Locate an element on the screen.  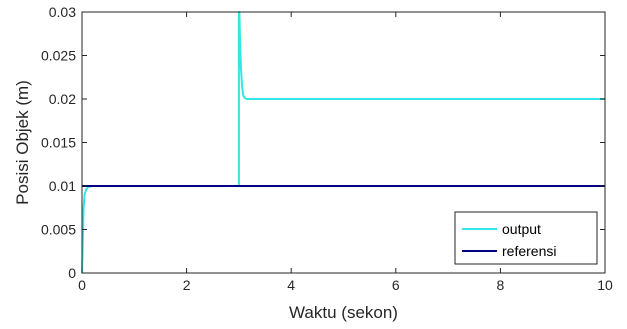
x-tick-label: 6 is located at coordinates (396, 285).